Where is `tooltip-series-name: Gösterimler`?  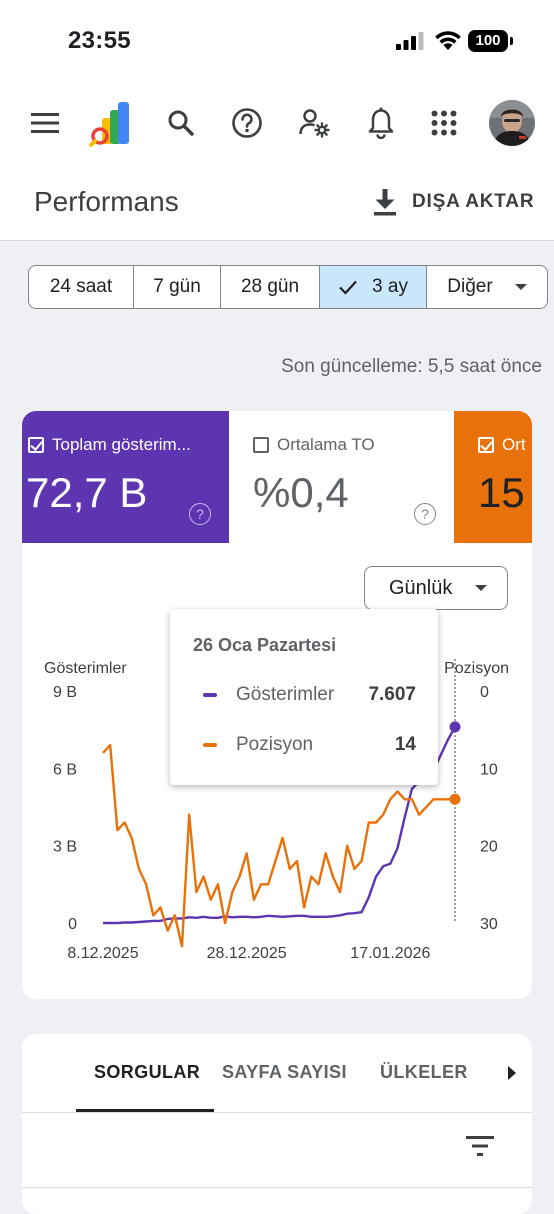
tooltip-series-name: Gösterimler is located at coordinates (285, 694).